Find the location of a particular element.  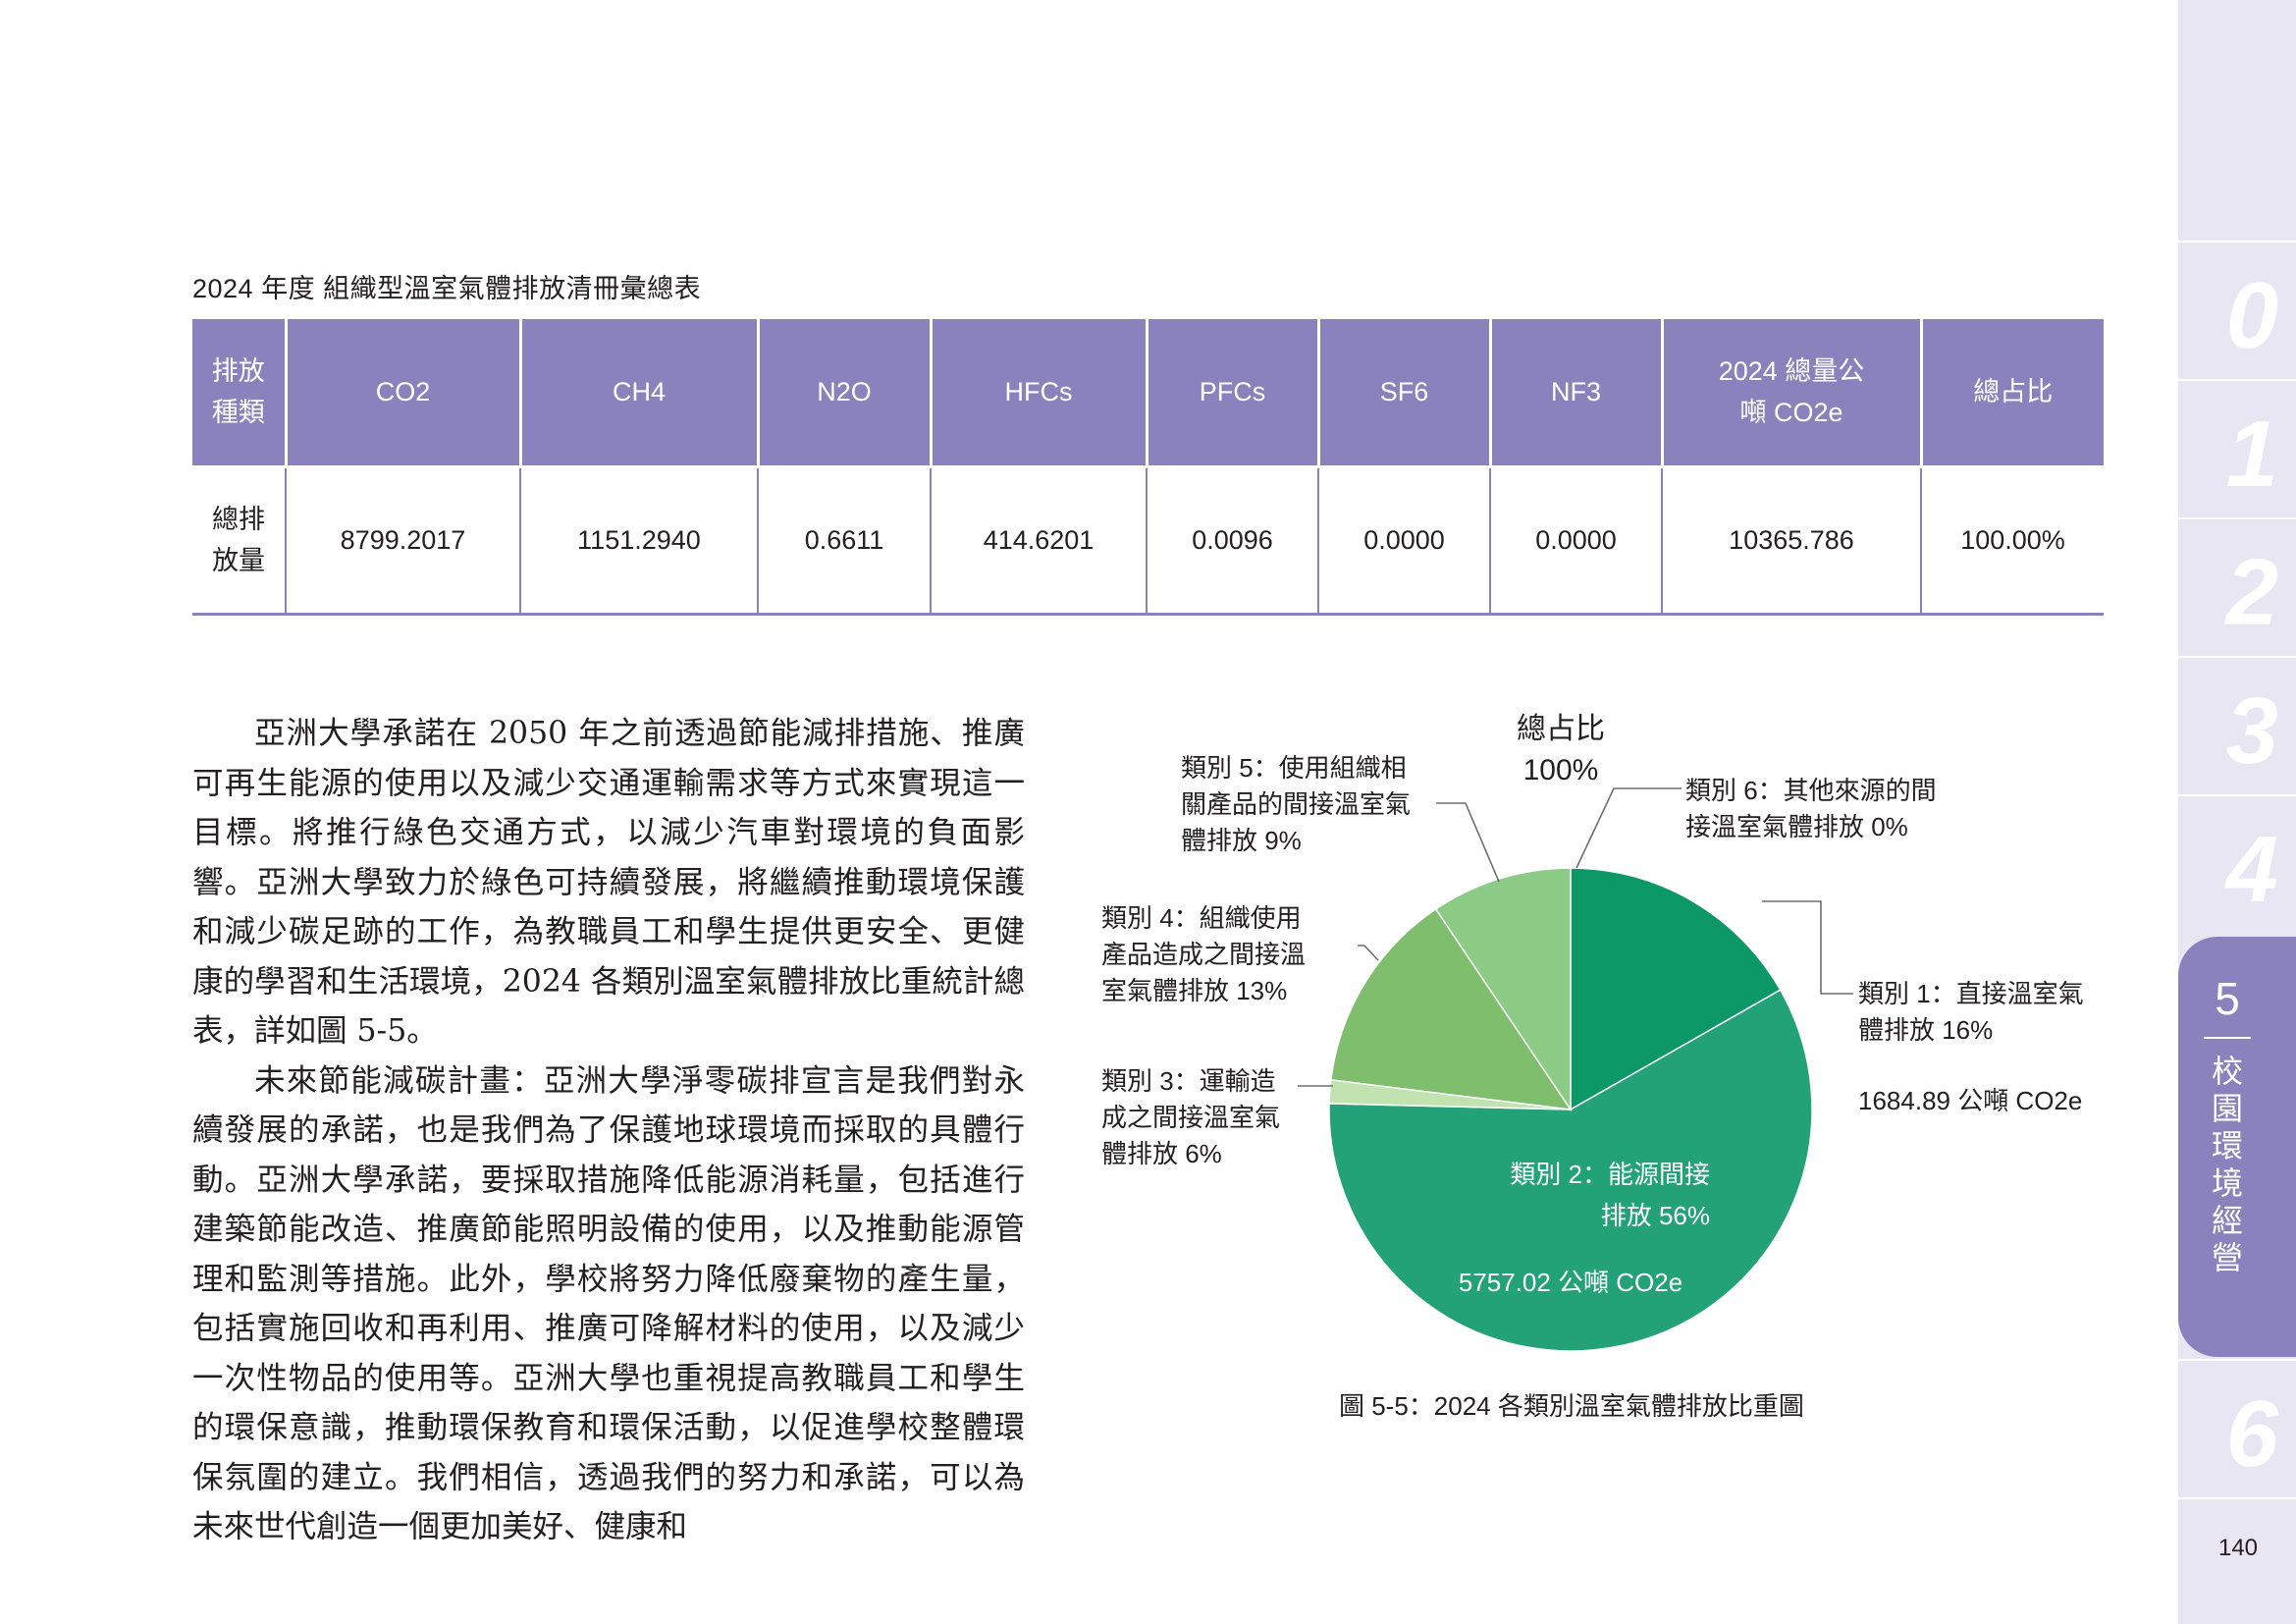

pie-slice-cat4 is located at coordinates (1451, 1008).